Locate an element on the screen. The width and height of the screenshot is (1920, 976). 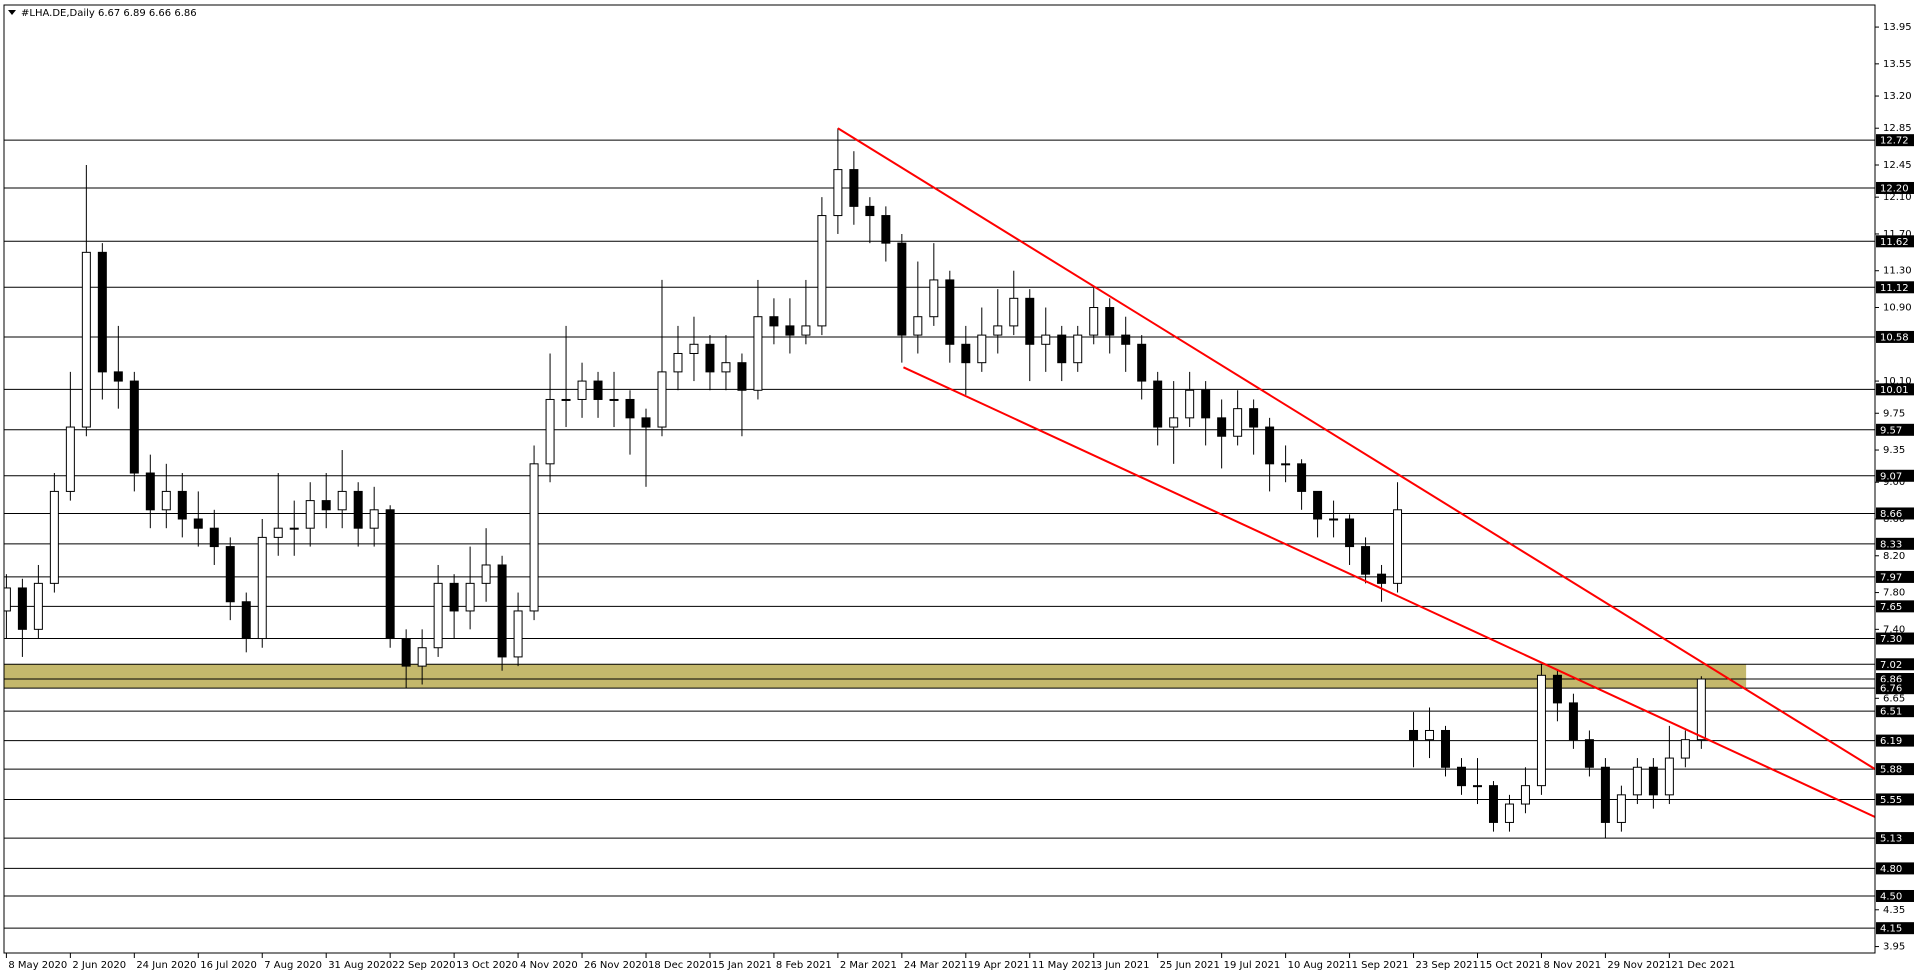
level-label: 9.57 is located at coordinates (1891, 430).